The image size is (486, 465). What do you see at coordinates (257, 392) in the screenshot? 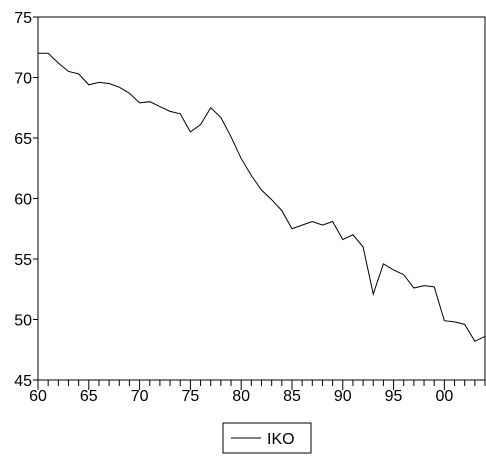
I see `x-axis: 60 65 70 75 80 85 90 95 00` at bounding box center [257, 392].